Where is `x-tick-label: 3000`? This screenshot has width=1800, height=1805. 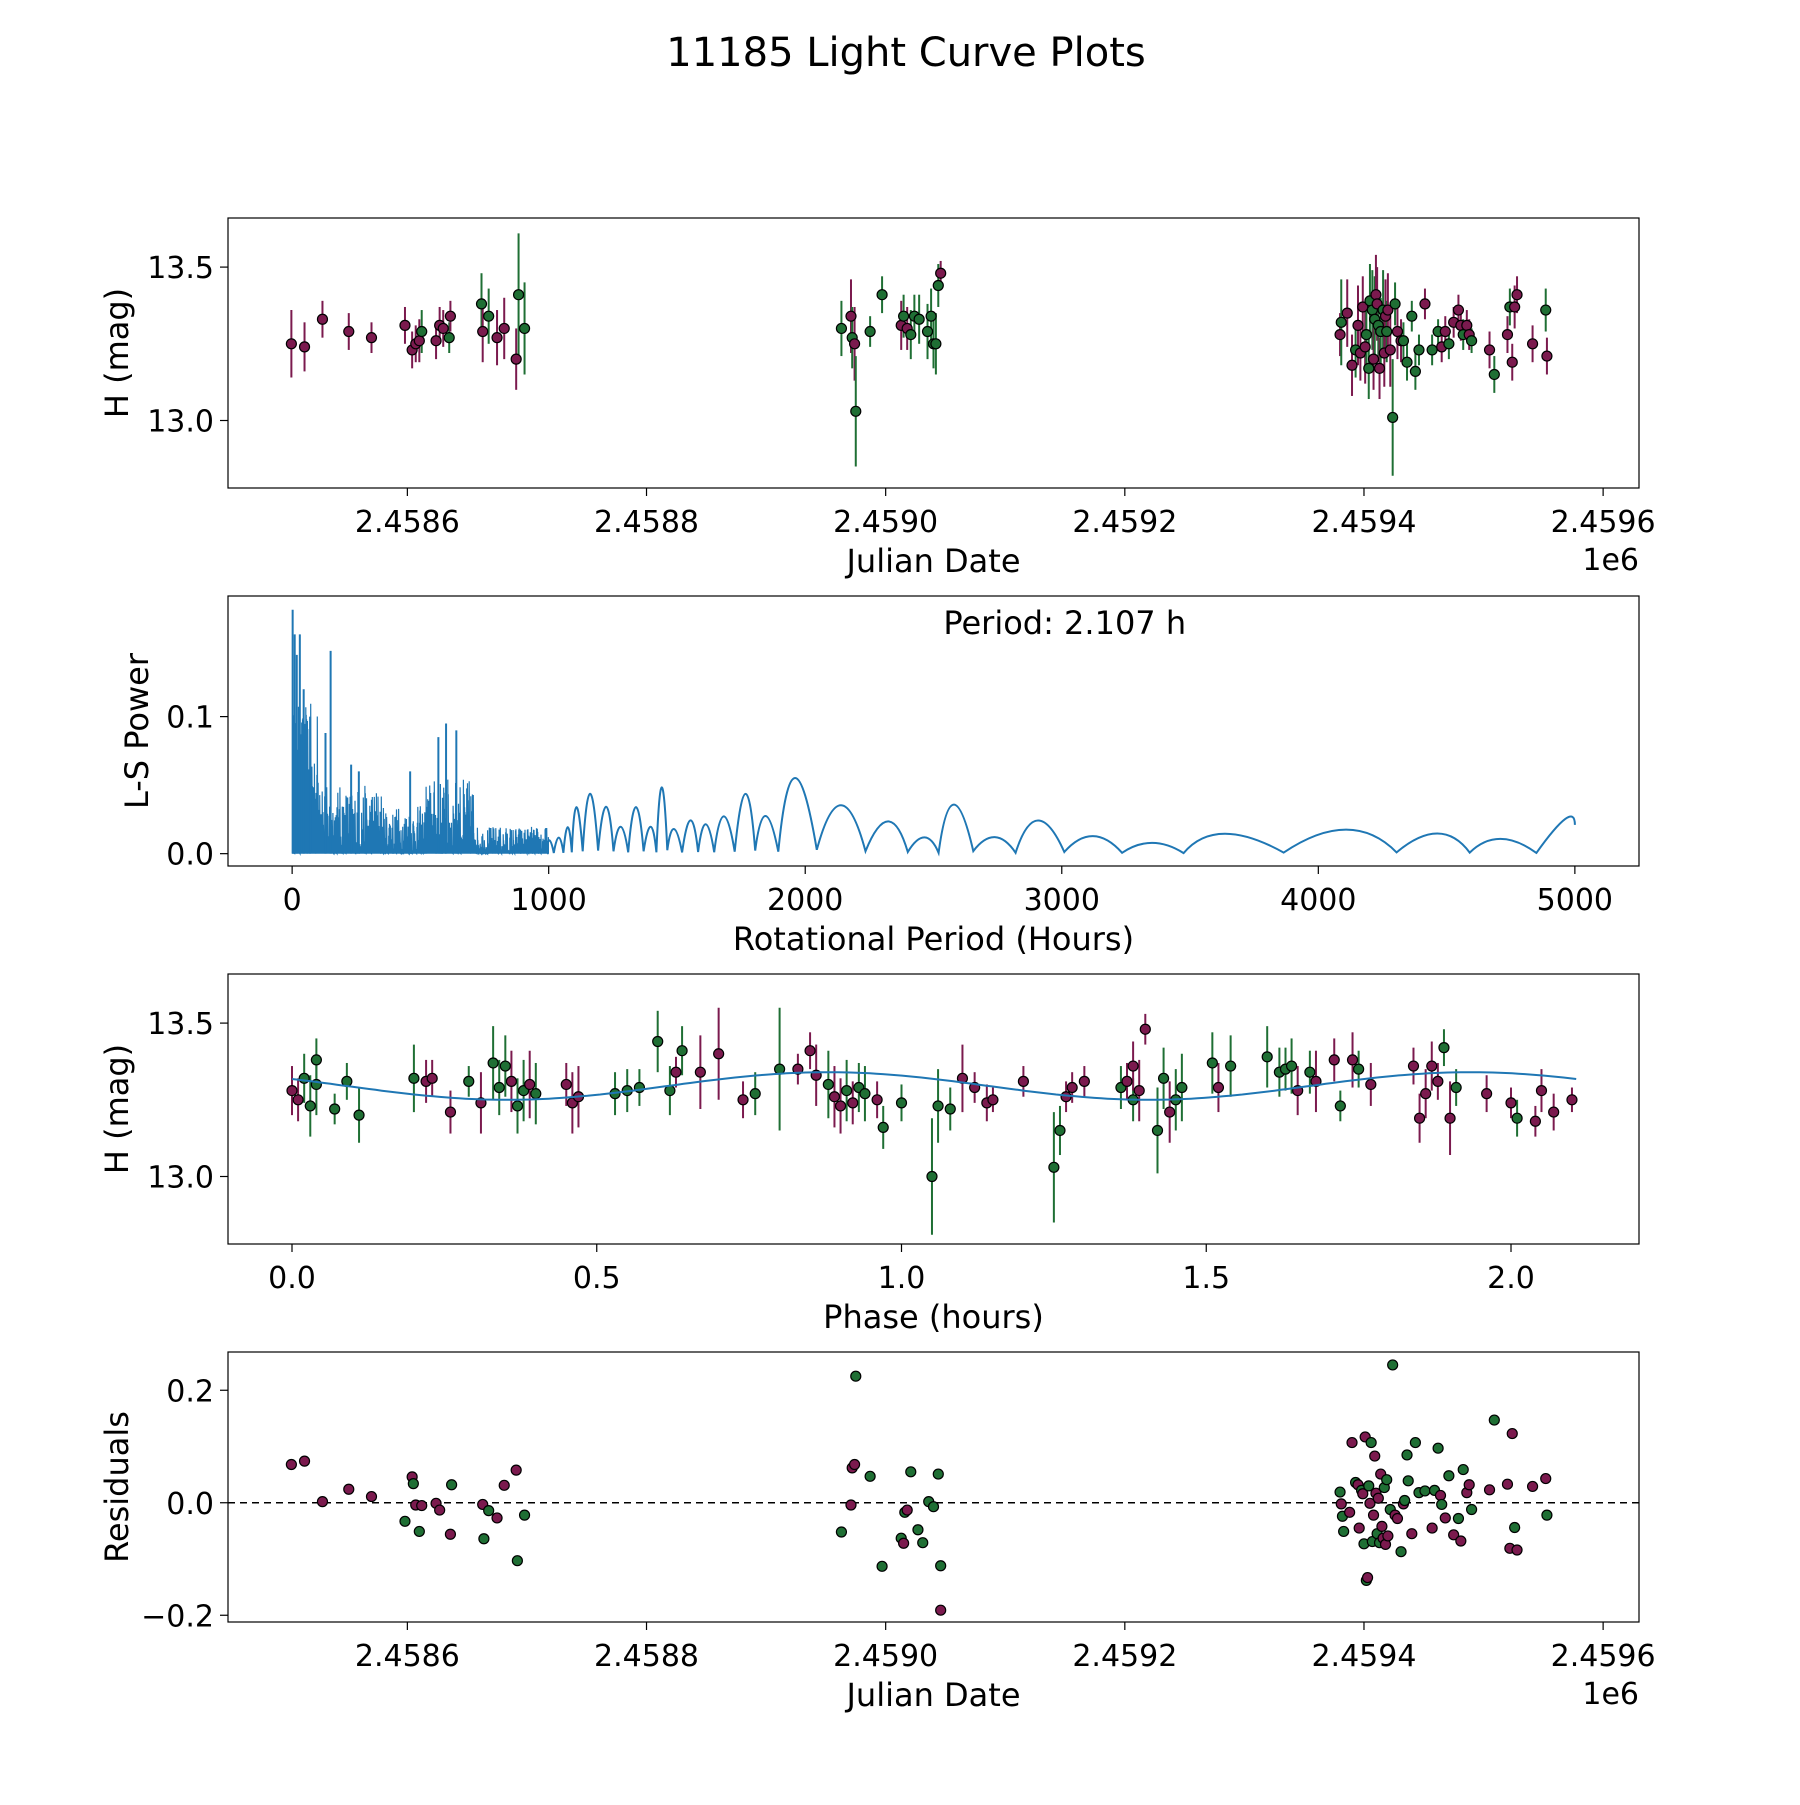 x-tick-label: 3000 is located at coordinates (1062, 900).